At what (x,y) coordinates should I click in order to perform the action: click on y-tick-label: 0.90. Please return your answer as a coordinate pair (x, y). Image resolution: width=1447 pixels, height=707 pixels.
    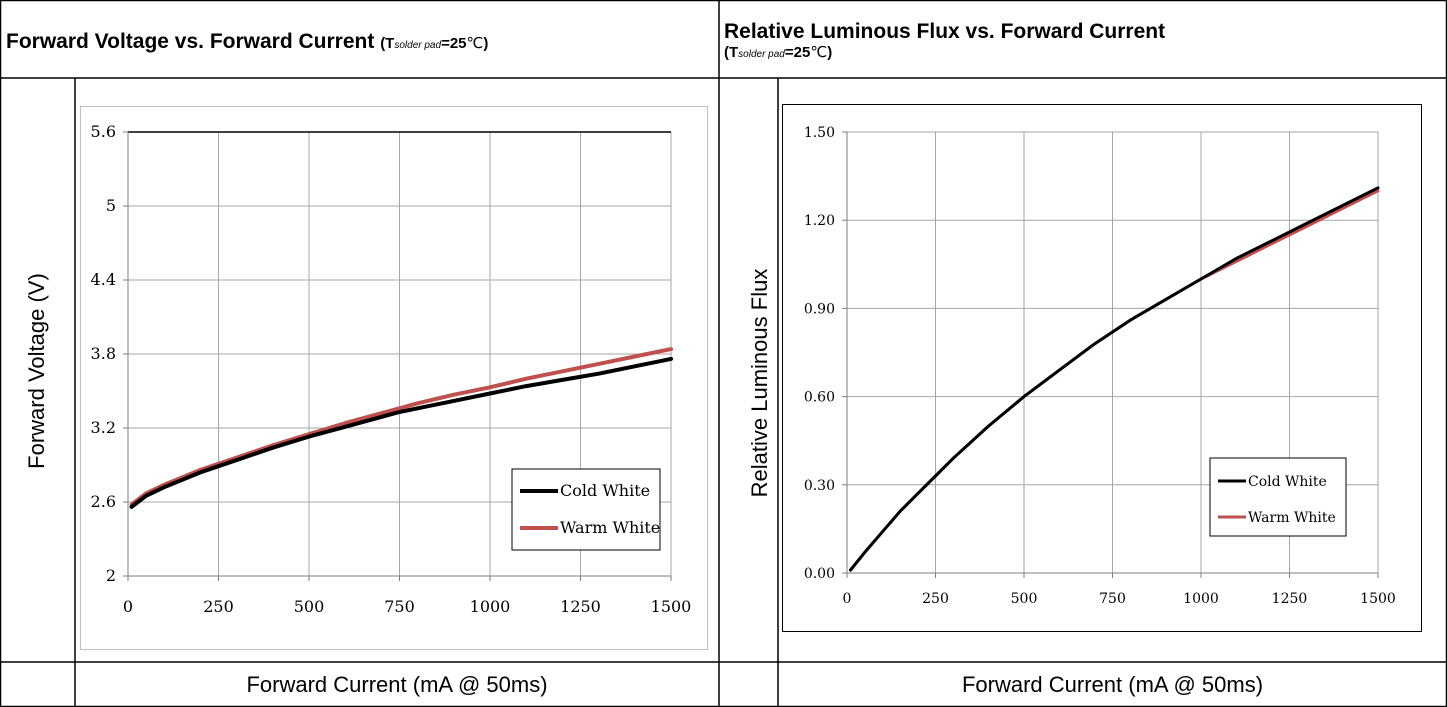
    Looking at the image, I should click on (819, 309).